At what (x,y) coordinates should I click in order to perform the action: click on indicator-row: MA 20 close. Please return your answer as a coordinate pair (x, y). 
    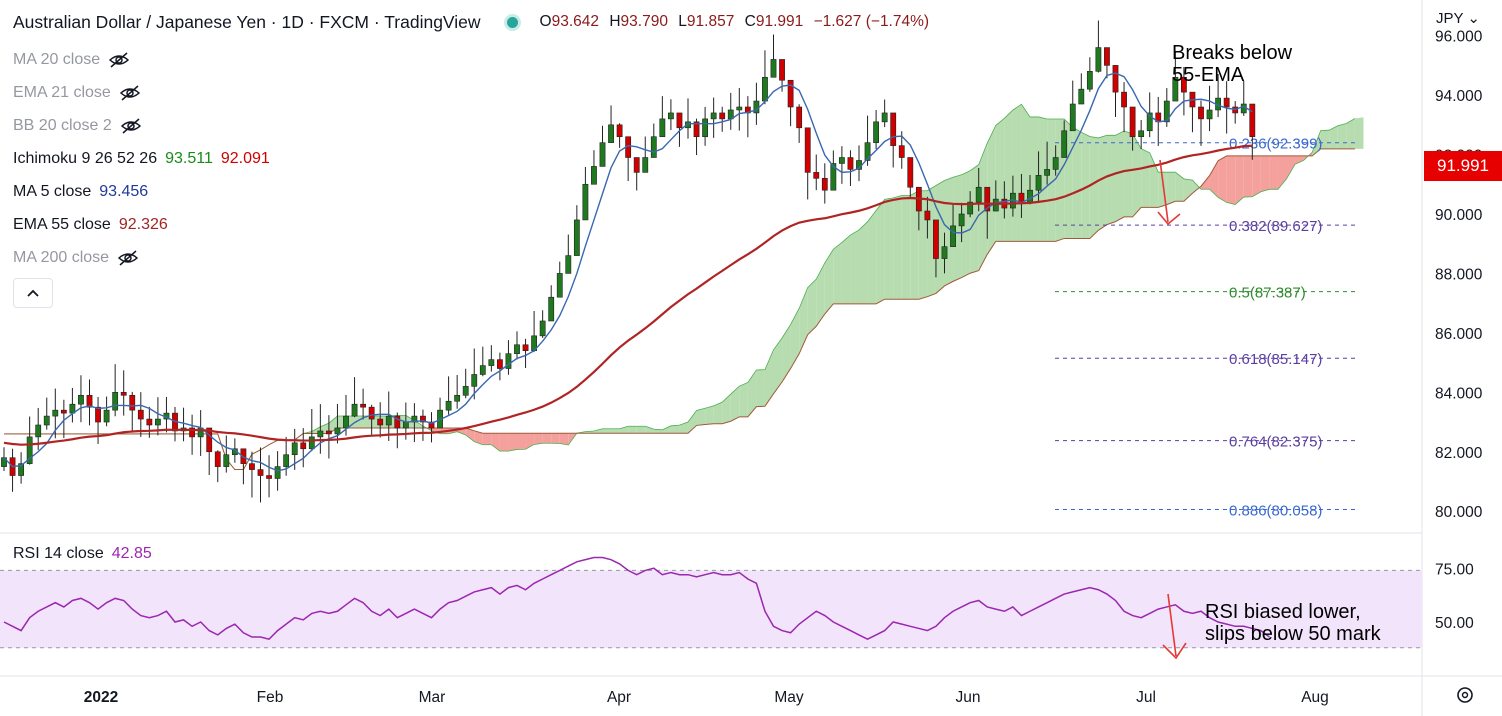
    Looking at the image, I should click on (471, 59).